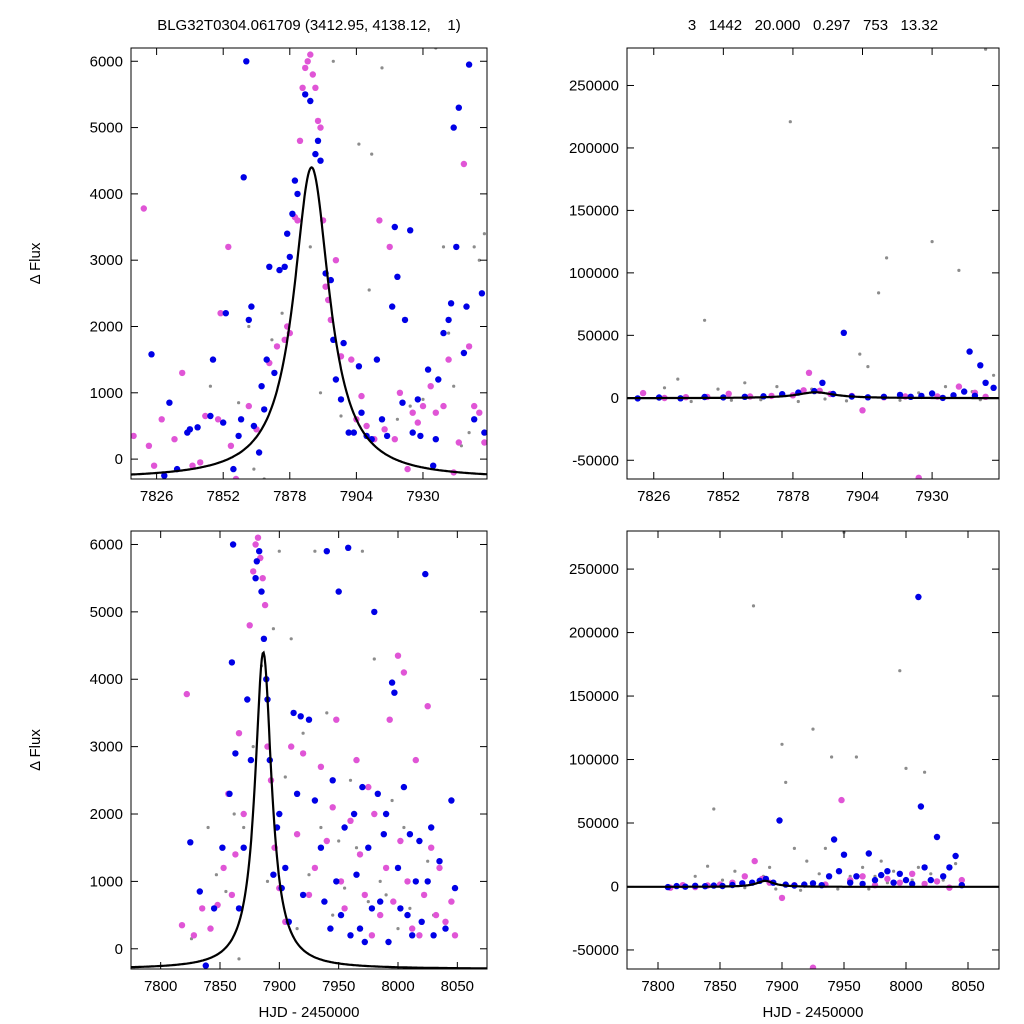 The image size is (1024, 1024). Describe the element at coordinates (931, 496) in the screenshot. I see `x-tick-label: 7930` at that location.